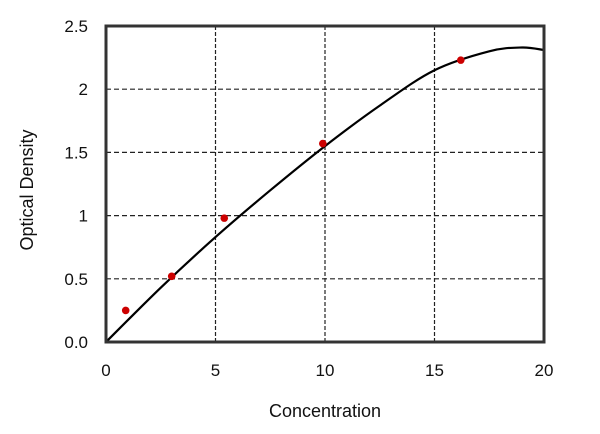 The height and width of the screenshot is (434, 600). I want to click on x-tick-label: 20, so click(544, 370).